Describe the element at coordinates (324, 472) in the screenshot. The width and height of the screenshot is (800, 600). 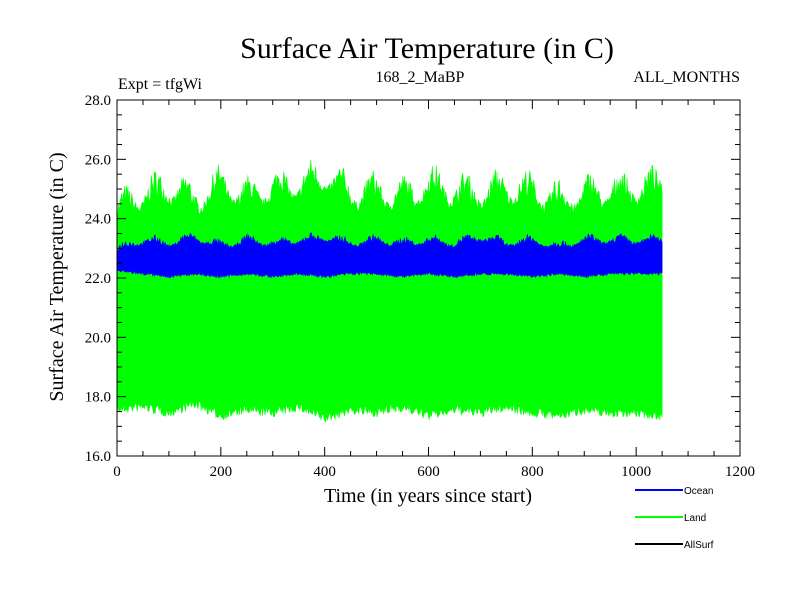
I see `x-tick-label: 400` at that location.